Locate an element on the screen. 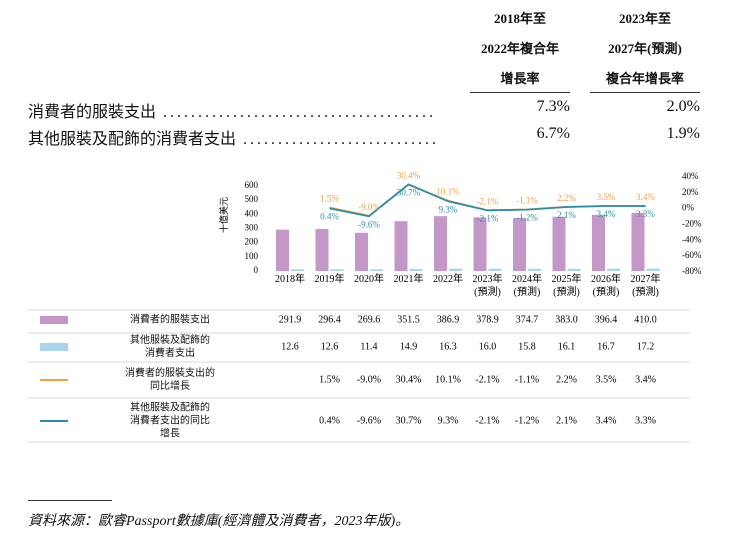 The width and height of the screenshot is (755, 536). column-header: 2018年至 2022年複合年 增長率 is located at coordinates (520, 49).